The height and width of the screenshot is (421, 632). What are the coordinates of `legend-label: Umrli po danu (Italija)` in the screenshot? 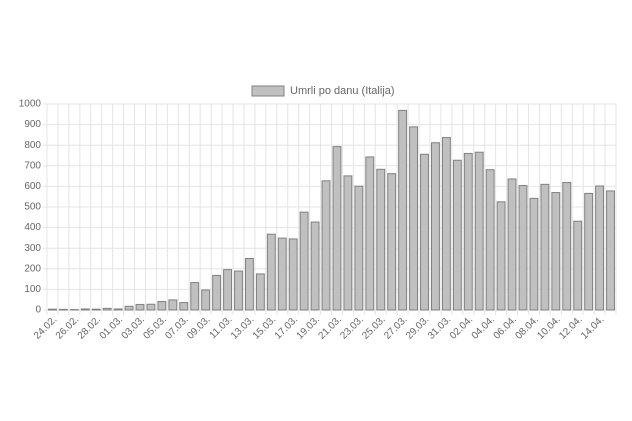 It's located at (342, 91).